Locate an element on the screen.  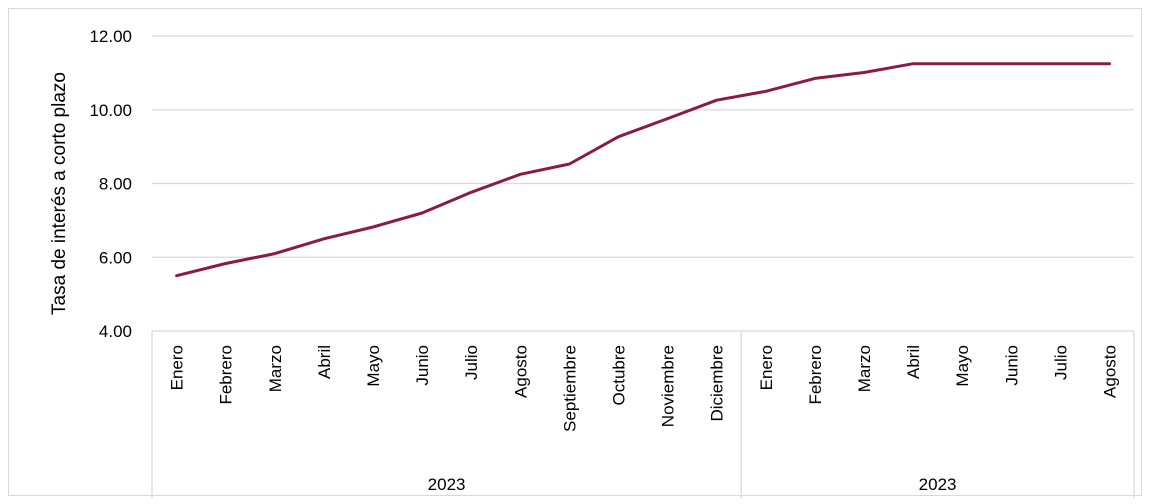
x-tick-label: Octubre is located at coordinates (618, 375).